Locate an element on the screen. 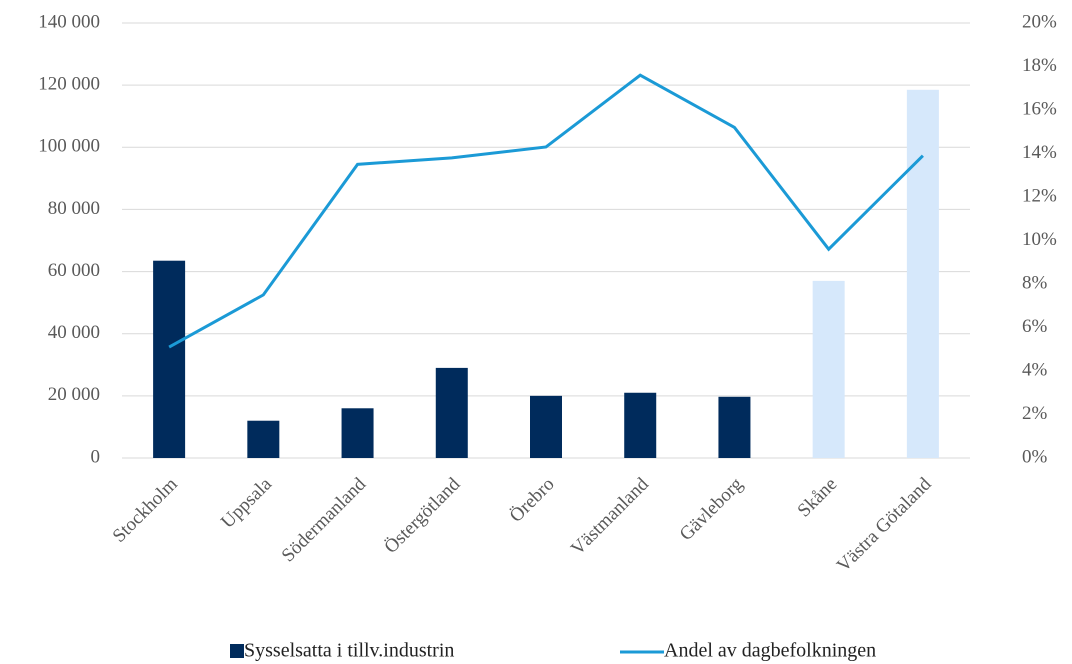 The image size is (1072, 664). x-tick-label: Östergötland is located at coordinates (422, 515).